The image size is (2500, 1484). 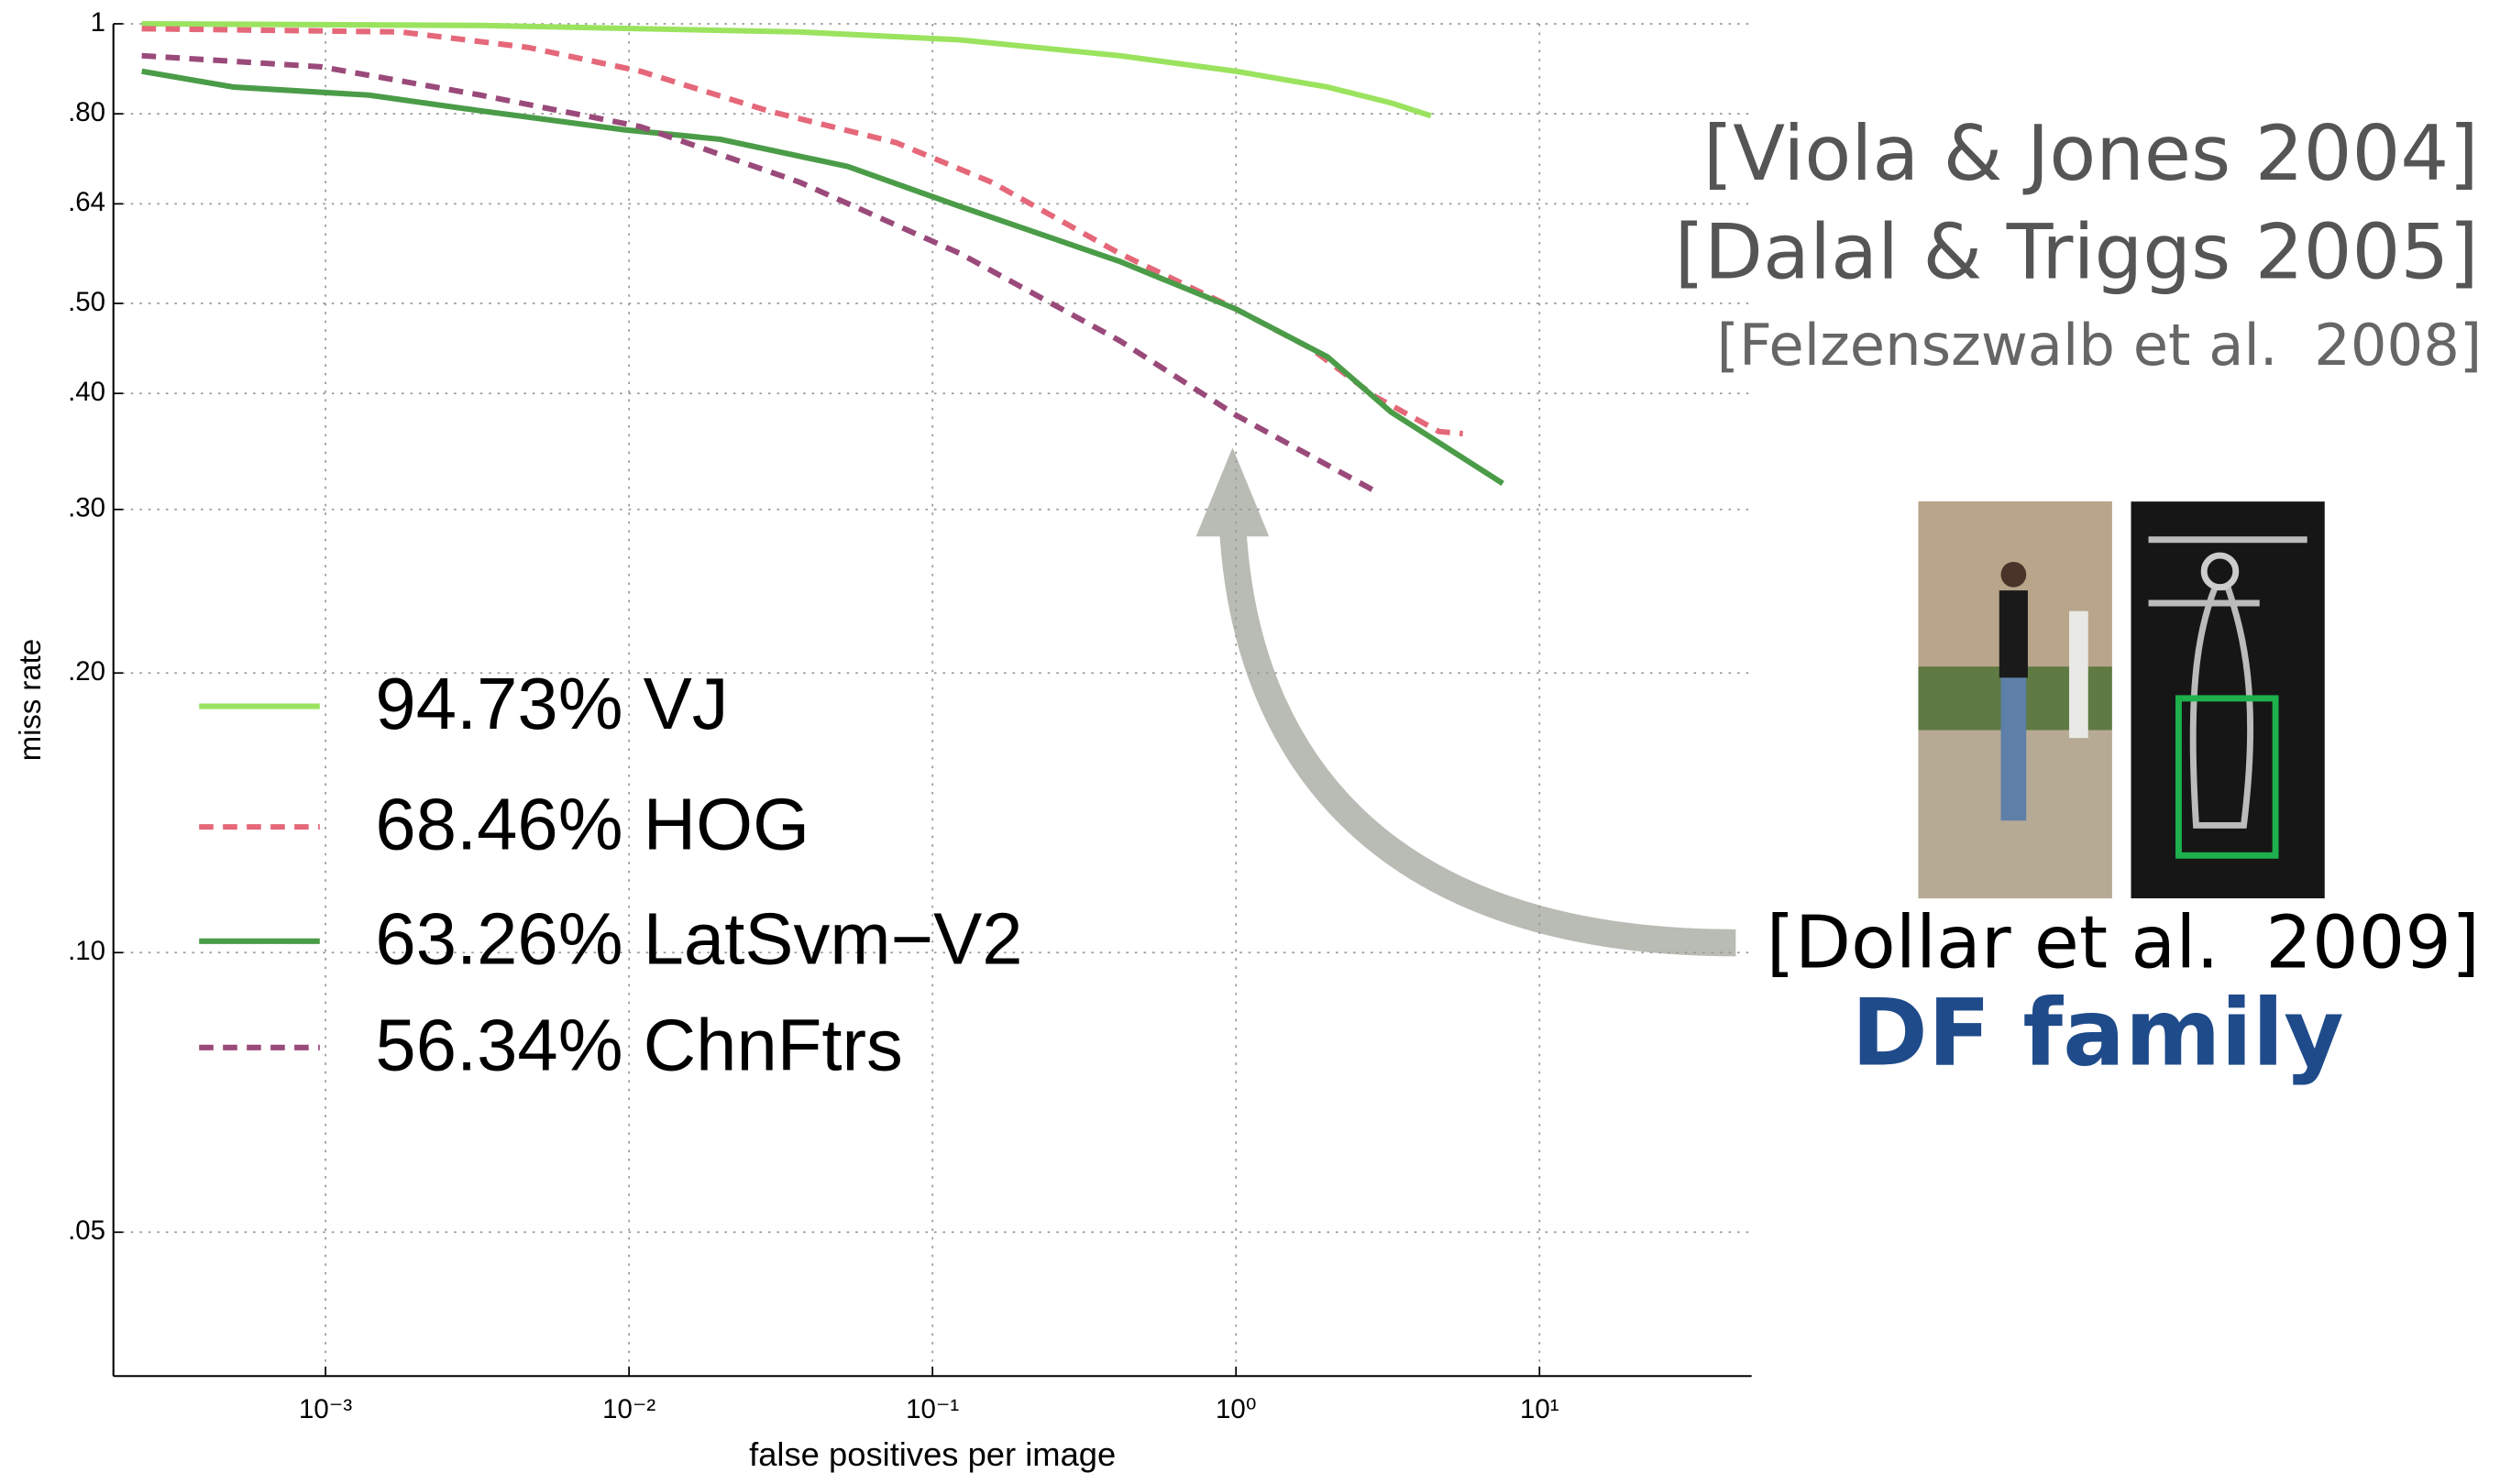 What do you see at coordinates (1539, 1409) in the screenshot?
I see `x-tick-label: 10¹` at bounding box center [1539, 1409].